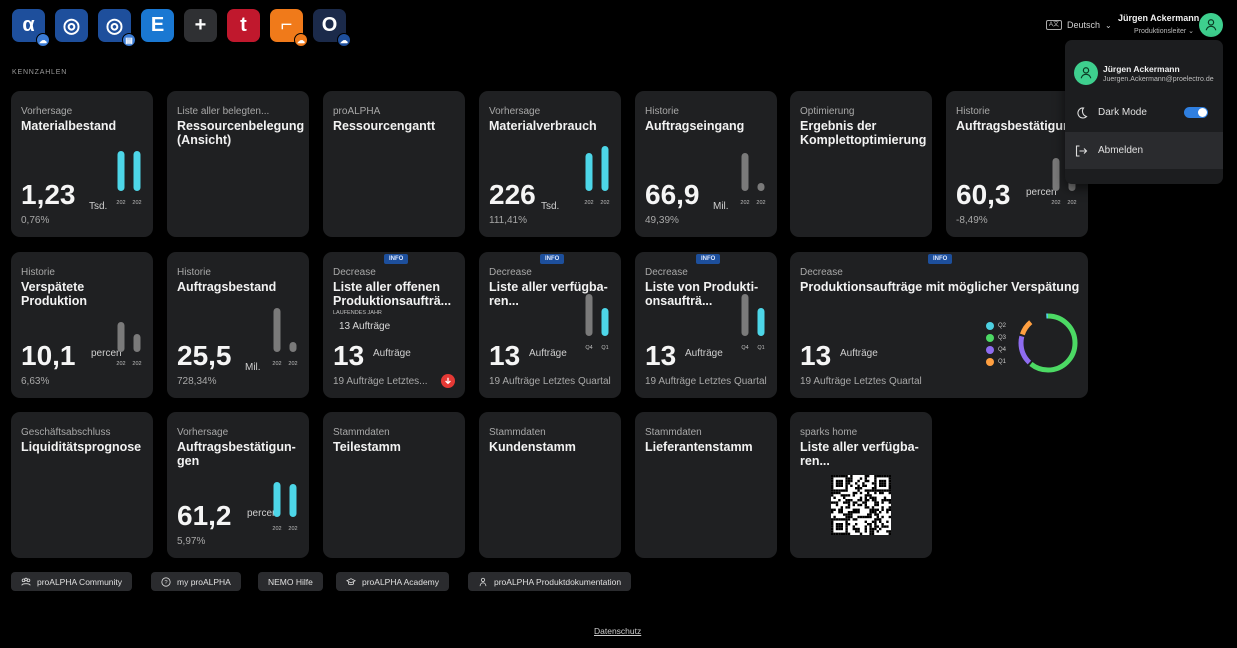  Describe the element at coordinates (1054, 25) in the screenshot. I see `language-icon: A文` at that location.